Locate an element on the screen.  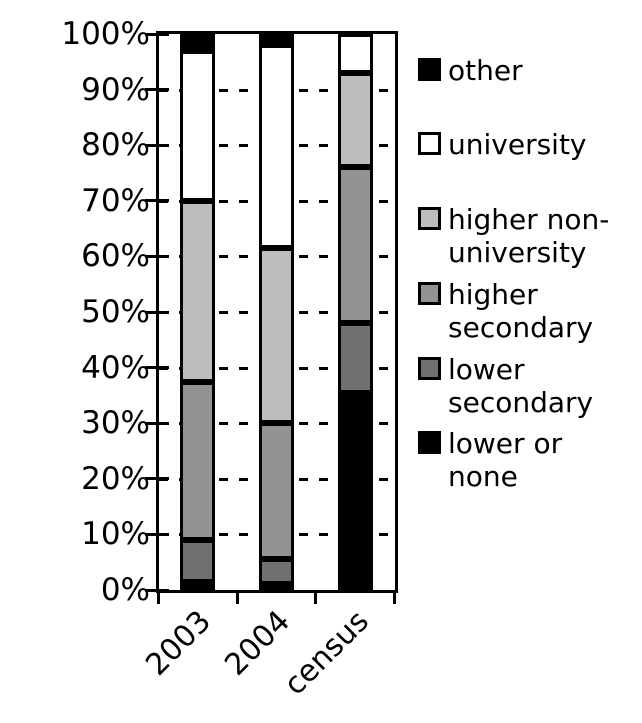
legend-label: lower or none is located at coordinates (505, 460).